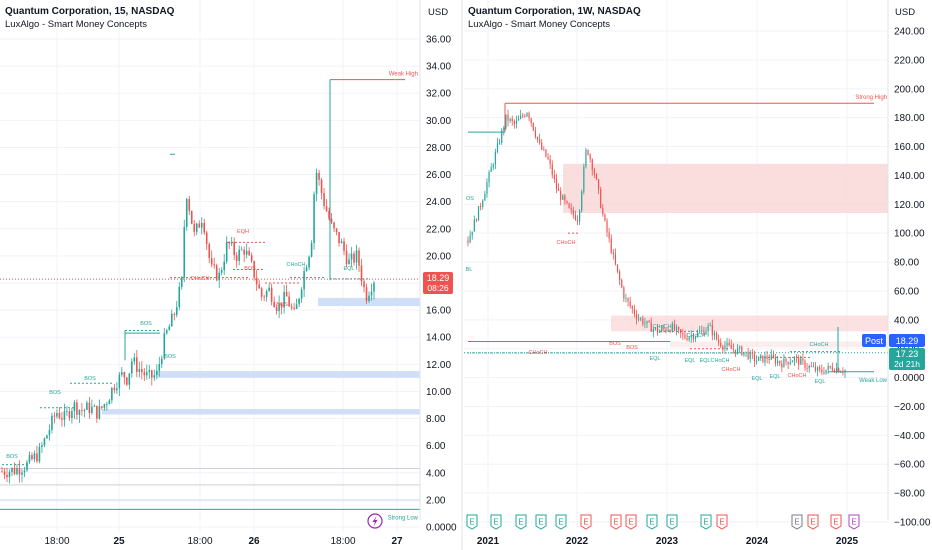 This screenshot has height=550, width=932. I want to click on price-level-label: Weak Low, so click(873, 381).